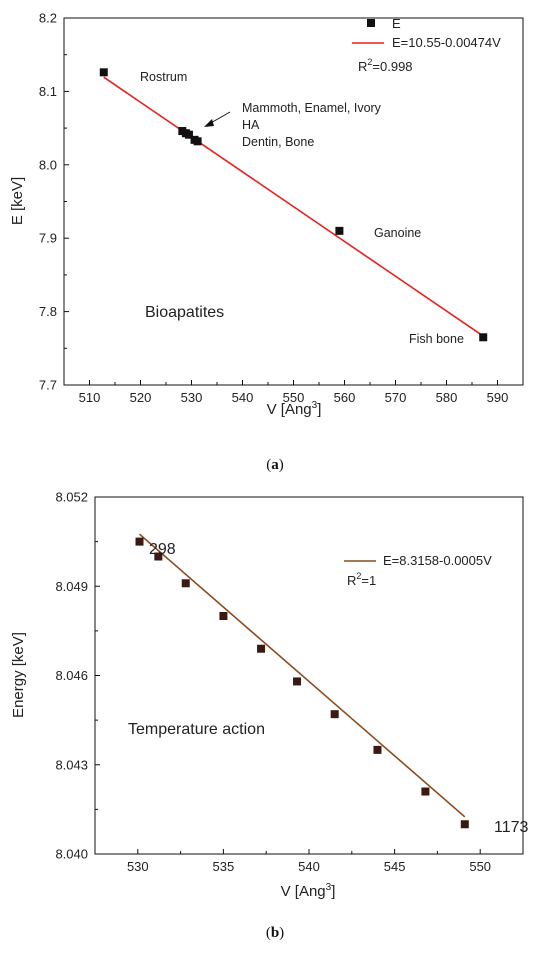 Image resolution: width=550 pixels, height=953 pixels. Describe the element at coordinates (275, 465) in the screenshot. I see `caption-a: (a)` at that location.